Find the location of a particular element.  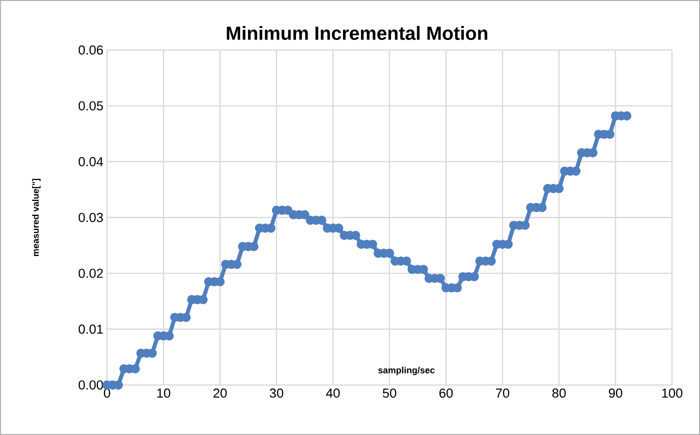

x-tick-label: 50 is located at coordinates (389, 393).